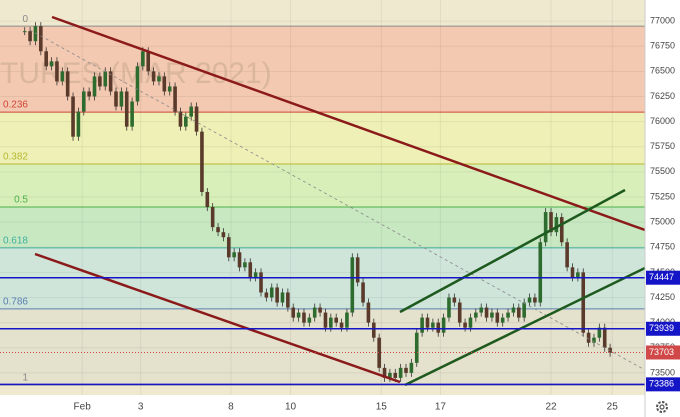  I want to click on channel-line, so click(512, 251).